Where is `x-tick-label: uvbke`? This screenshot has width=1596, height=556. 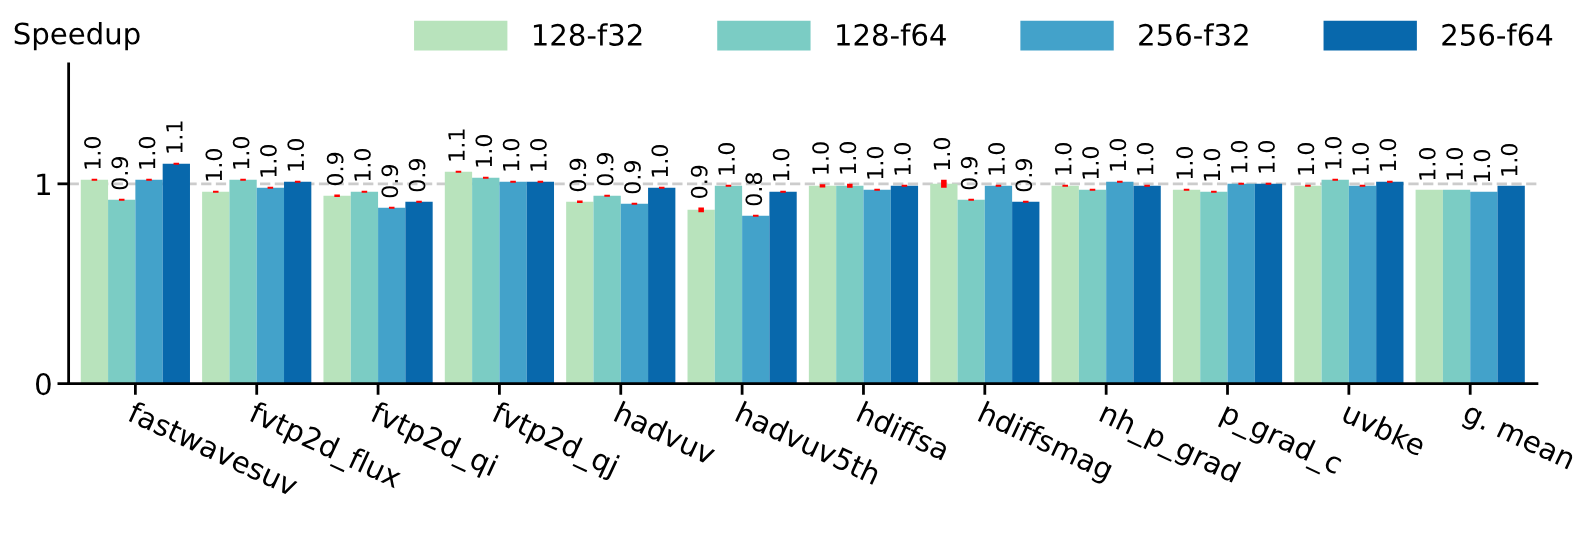 x-tick-label: uvbke is located at coordinates (1384, 428).